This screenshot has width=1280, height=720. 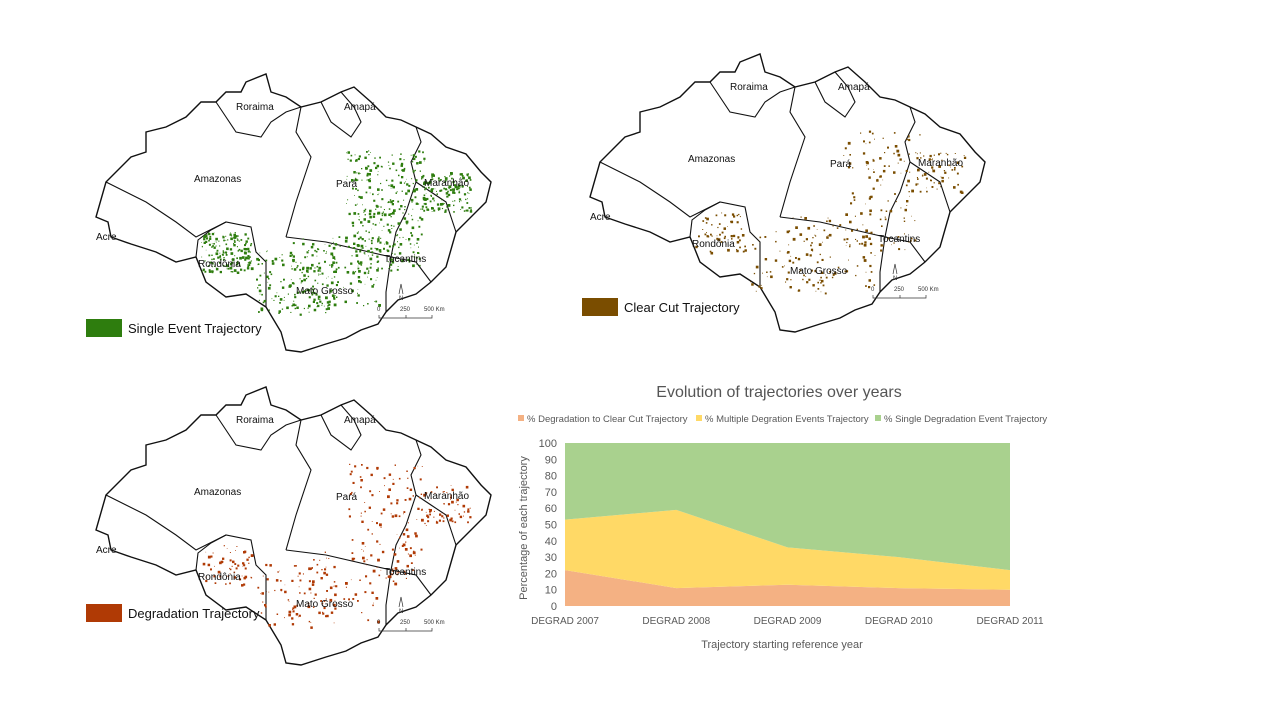 I want to click on north-arrow-label: N, so click(x=401, y=299).